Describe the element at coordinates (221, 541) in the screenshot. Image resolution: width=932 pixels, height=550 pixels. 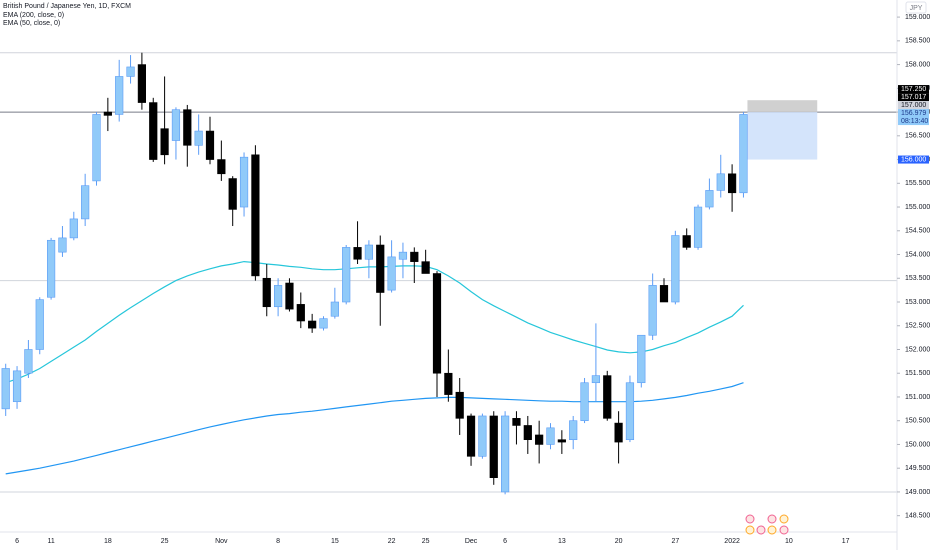
I see `x-tick-label: Nov` at that location.